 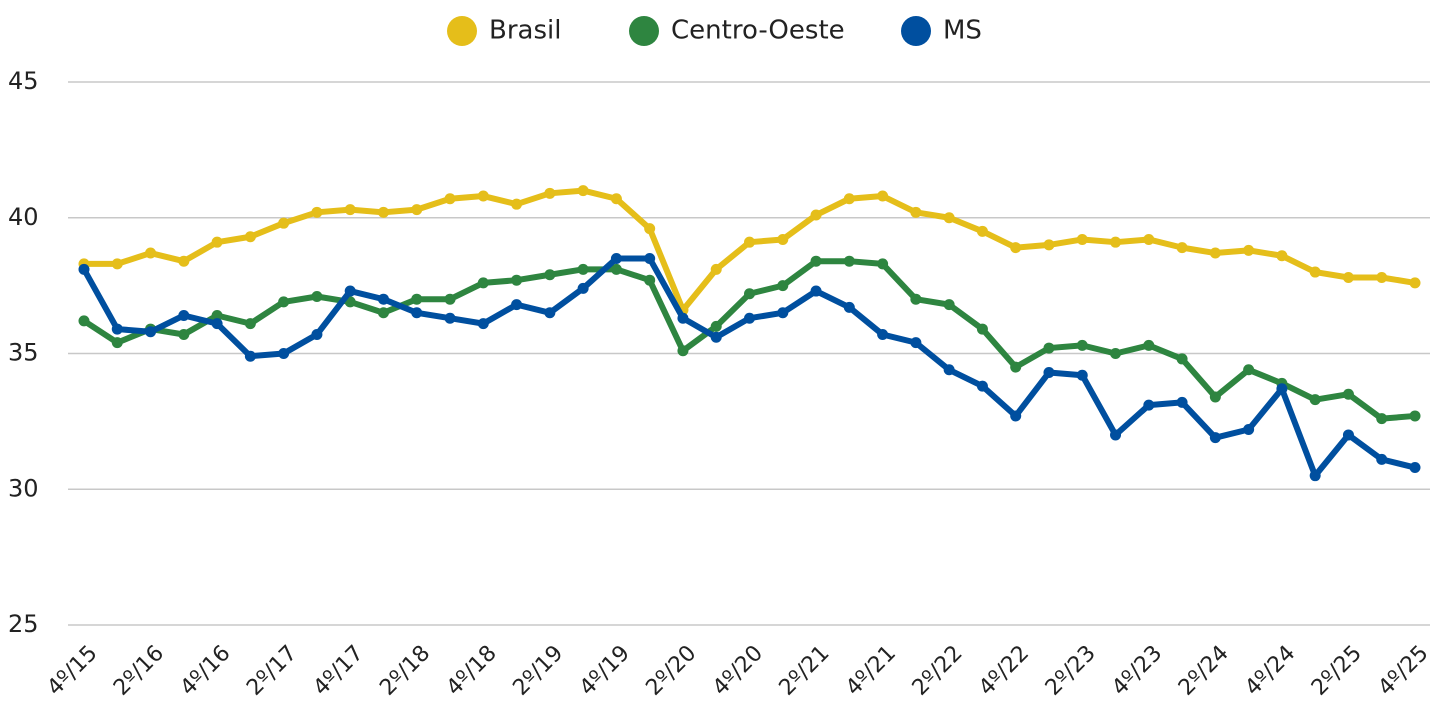 I want to click on y-tick-label: 35, so click(x=23, y=353).